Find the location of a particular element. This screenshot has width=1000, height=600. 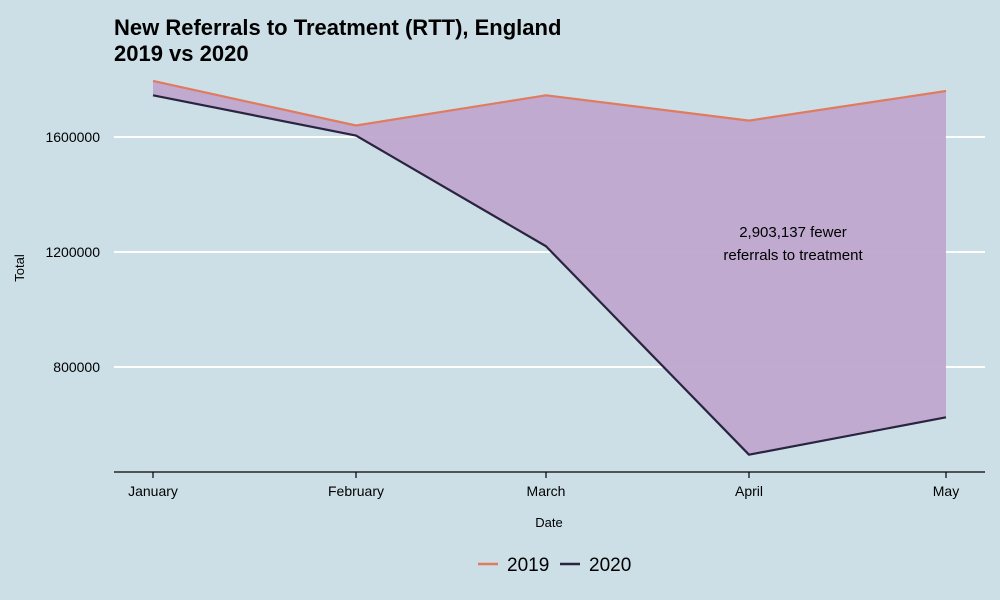

x-tick-label: May is located at coordinates (946, 491).